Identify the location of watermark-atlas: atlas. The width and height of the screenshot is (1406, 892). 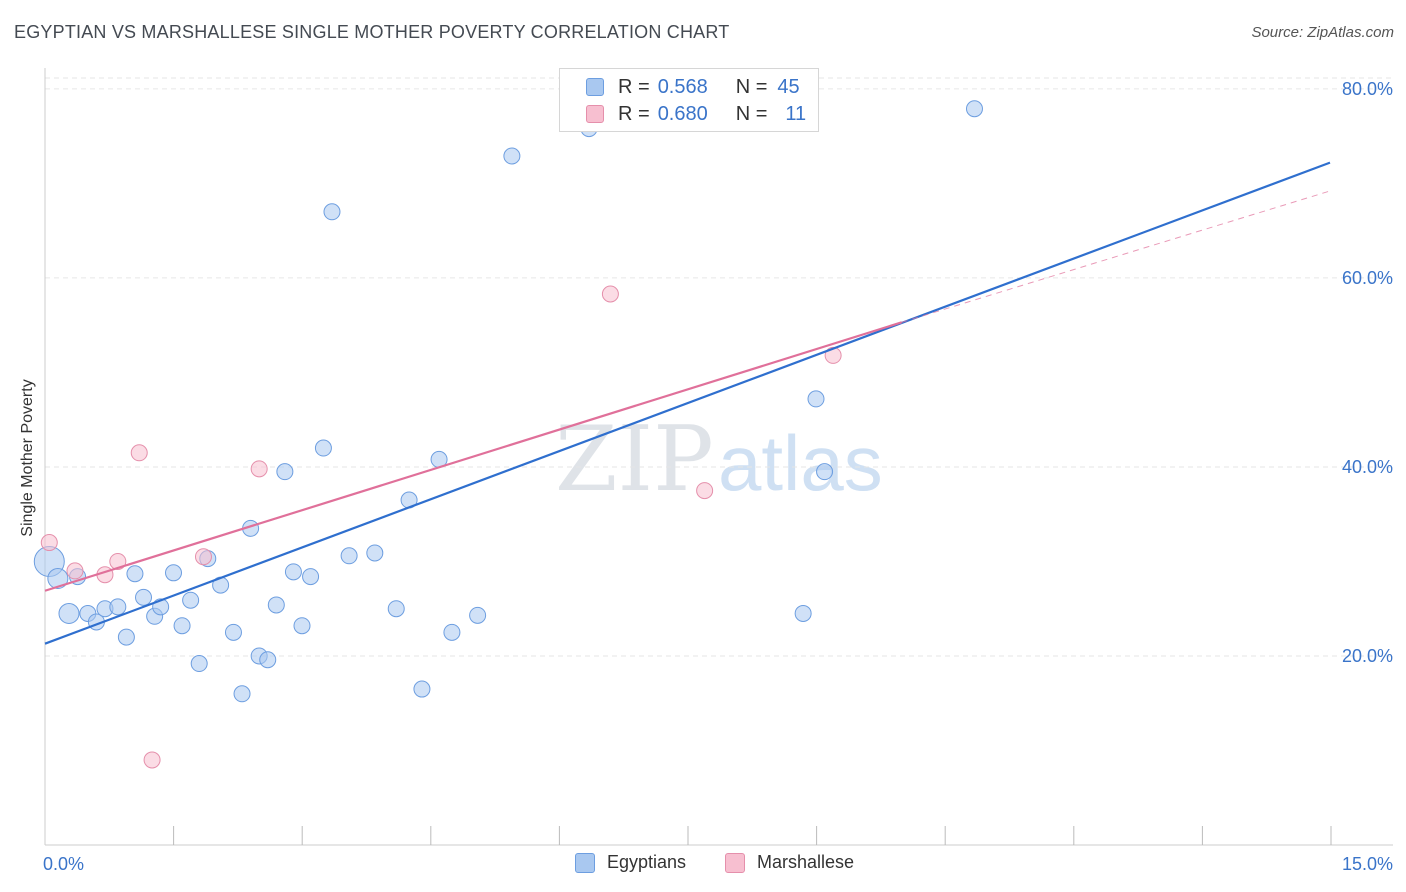
(800, 463).